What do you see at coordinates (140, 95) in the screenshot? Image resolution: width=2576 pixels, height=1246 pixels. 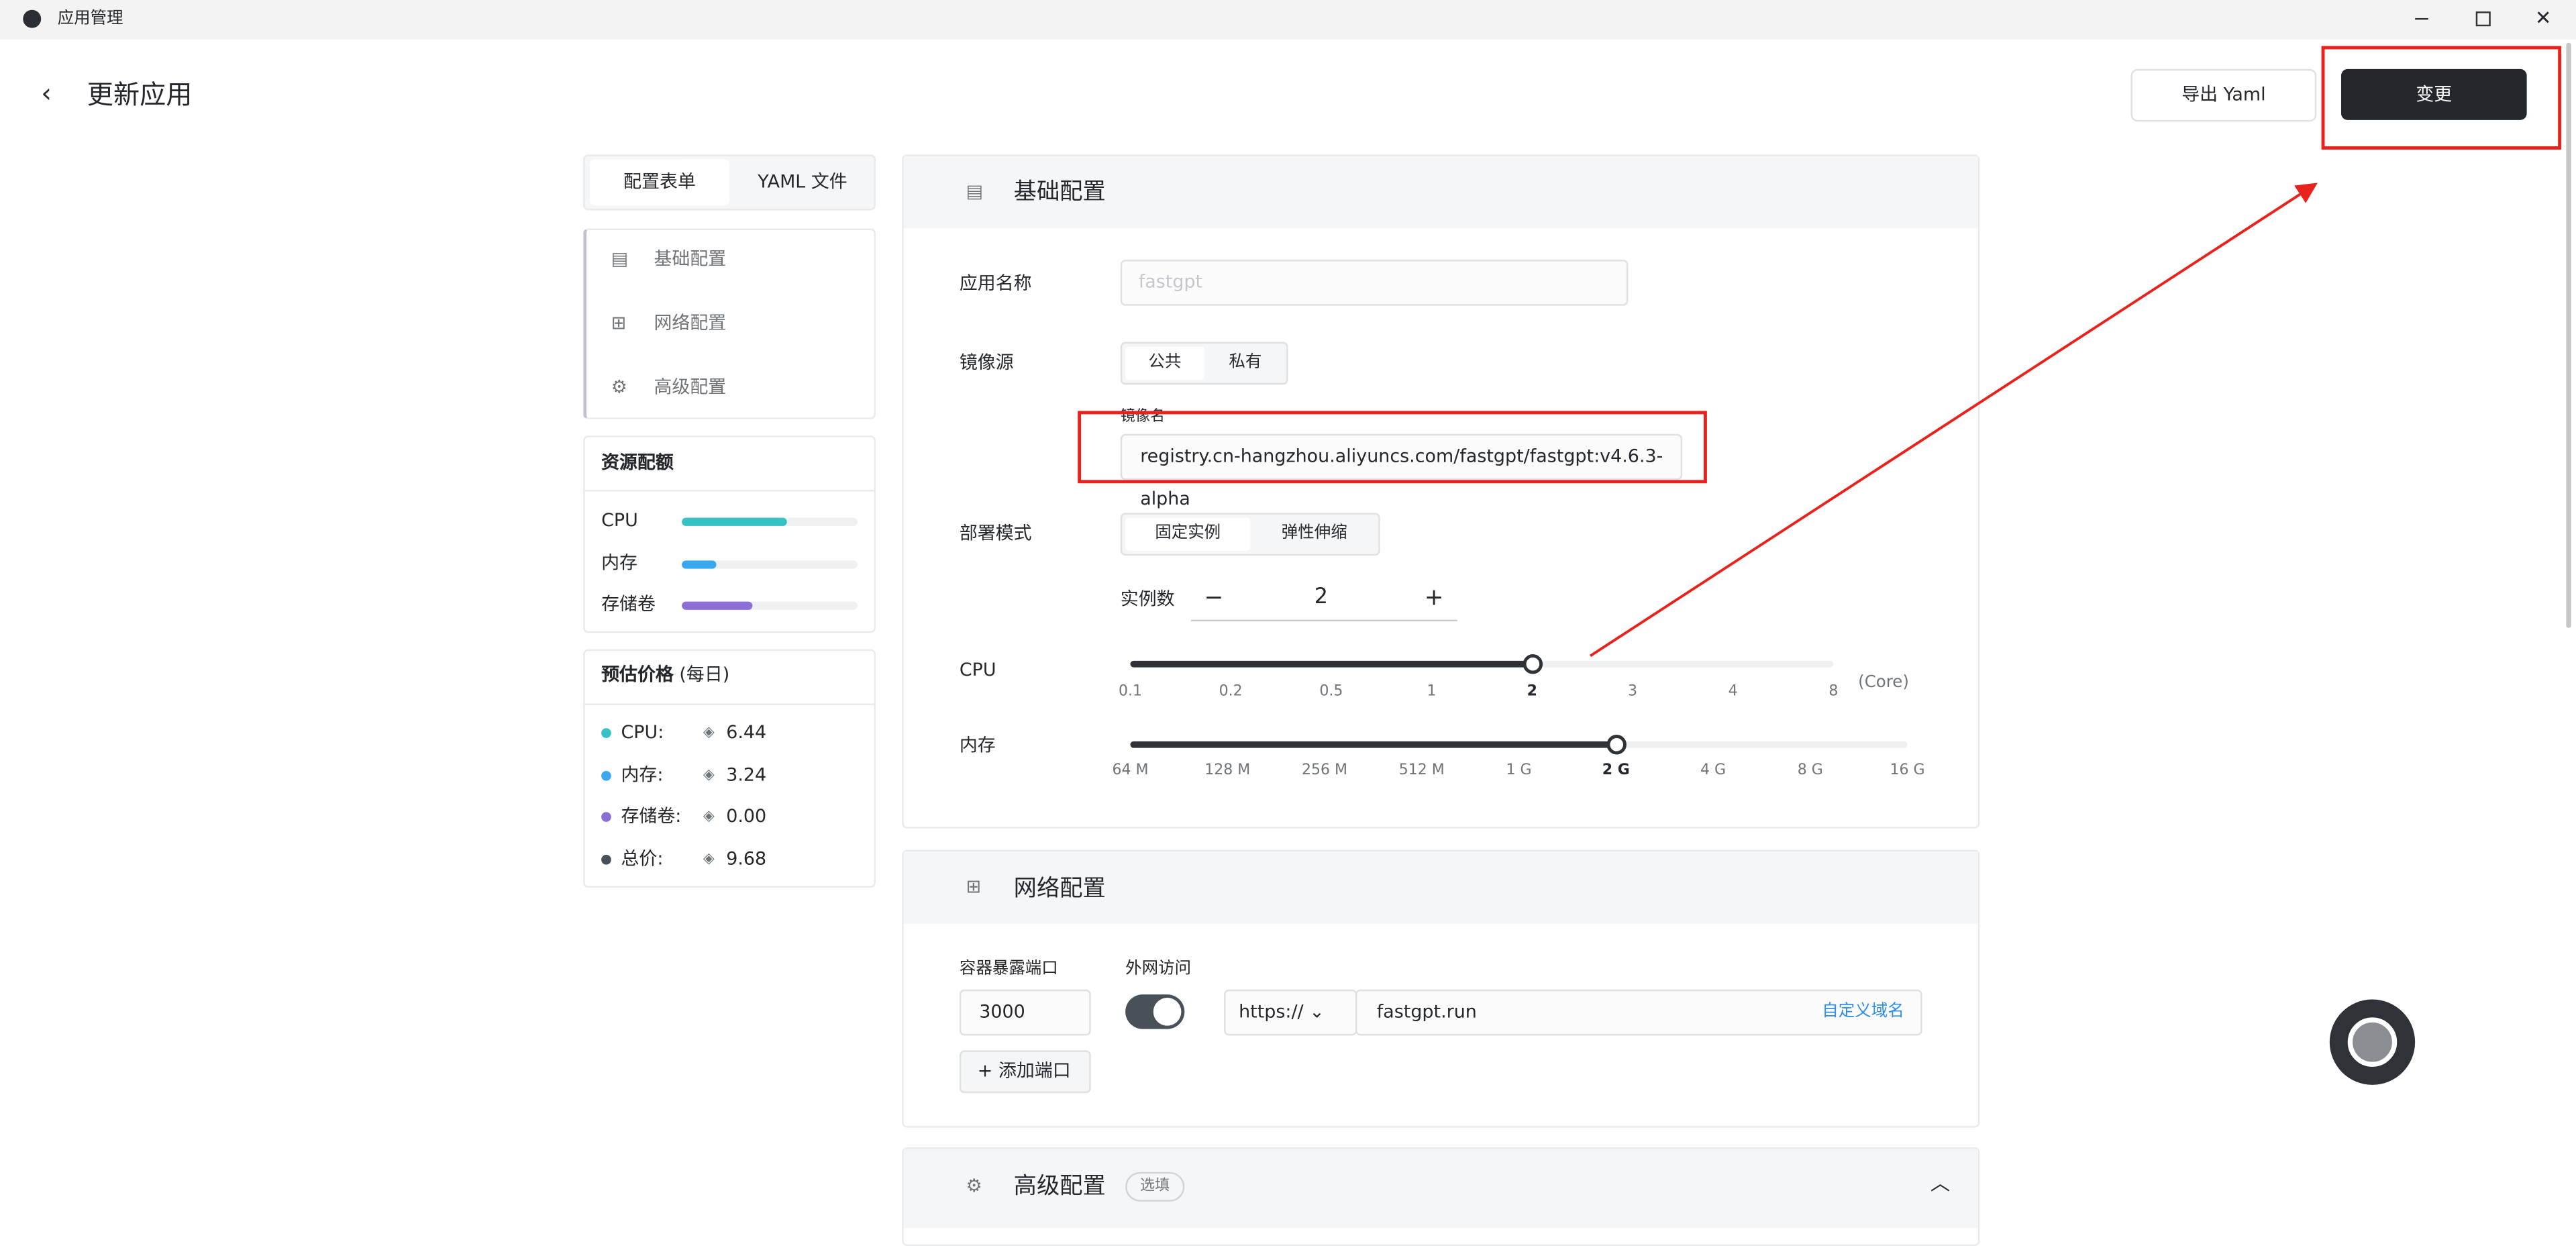 I see `page-title: 更新应用` at bounding box center [140, 95].